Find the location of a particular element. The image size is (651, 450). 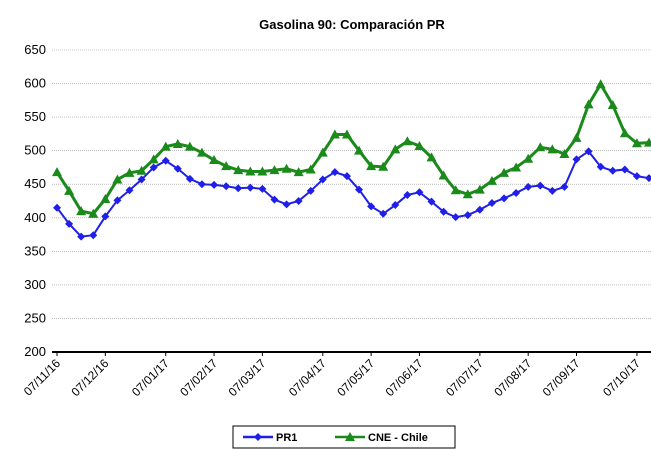

x-tick-label: 07/07/17 is located at coordinates (464, 377).